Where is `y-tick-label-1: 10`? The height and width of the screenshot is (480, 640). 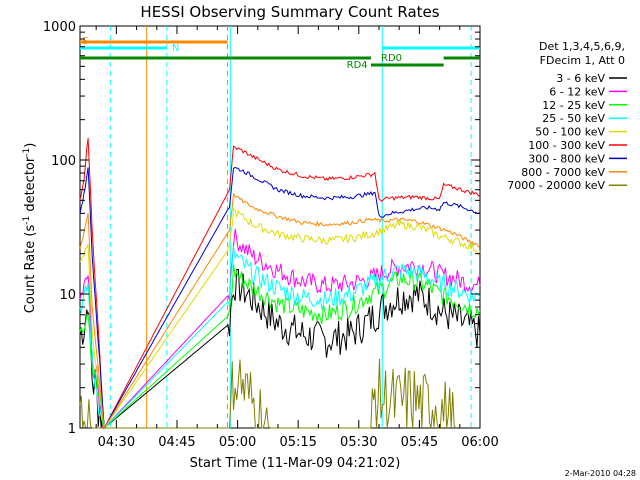
y-tick-label-1: 10 is located at coordinates (67, 295).